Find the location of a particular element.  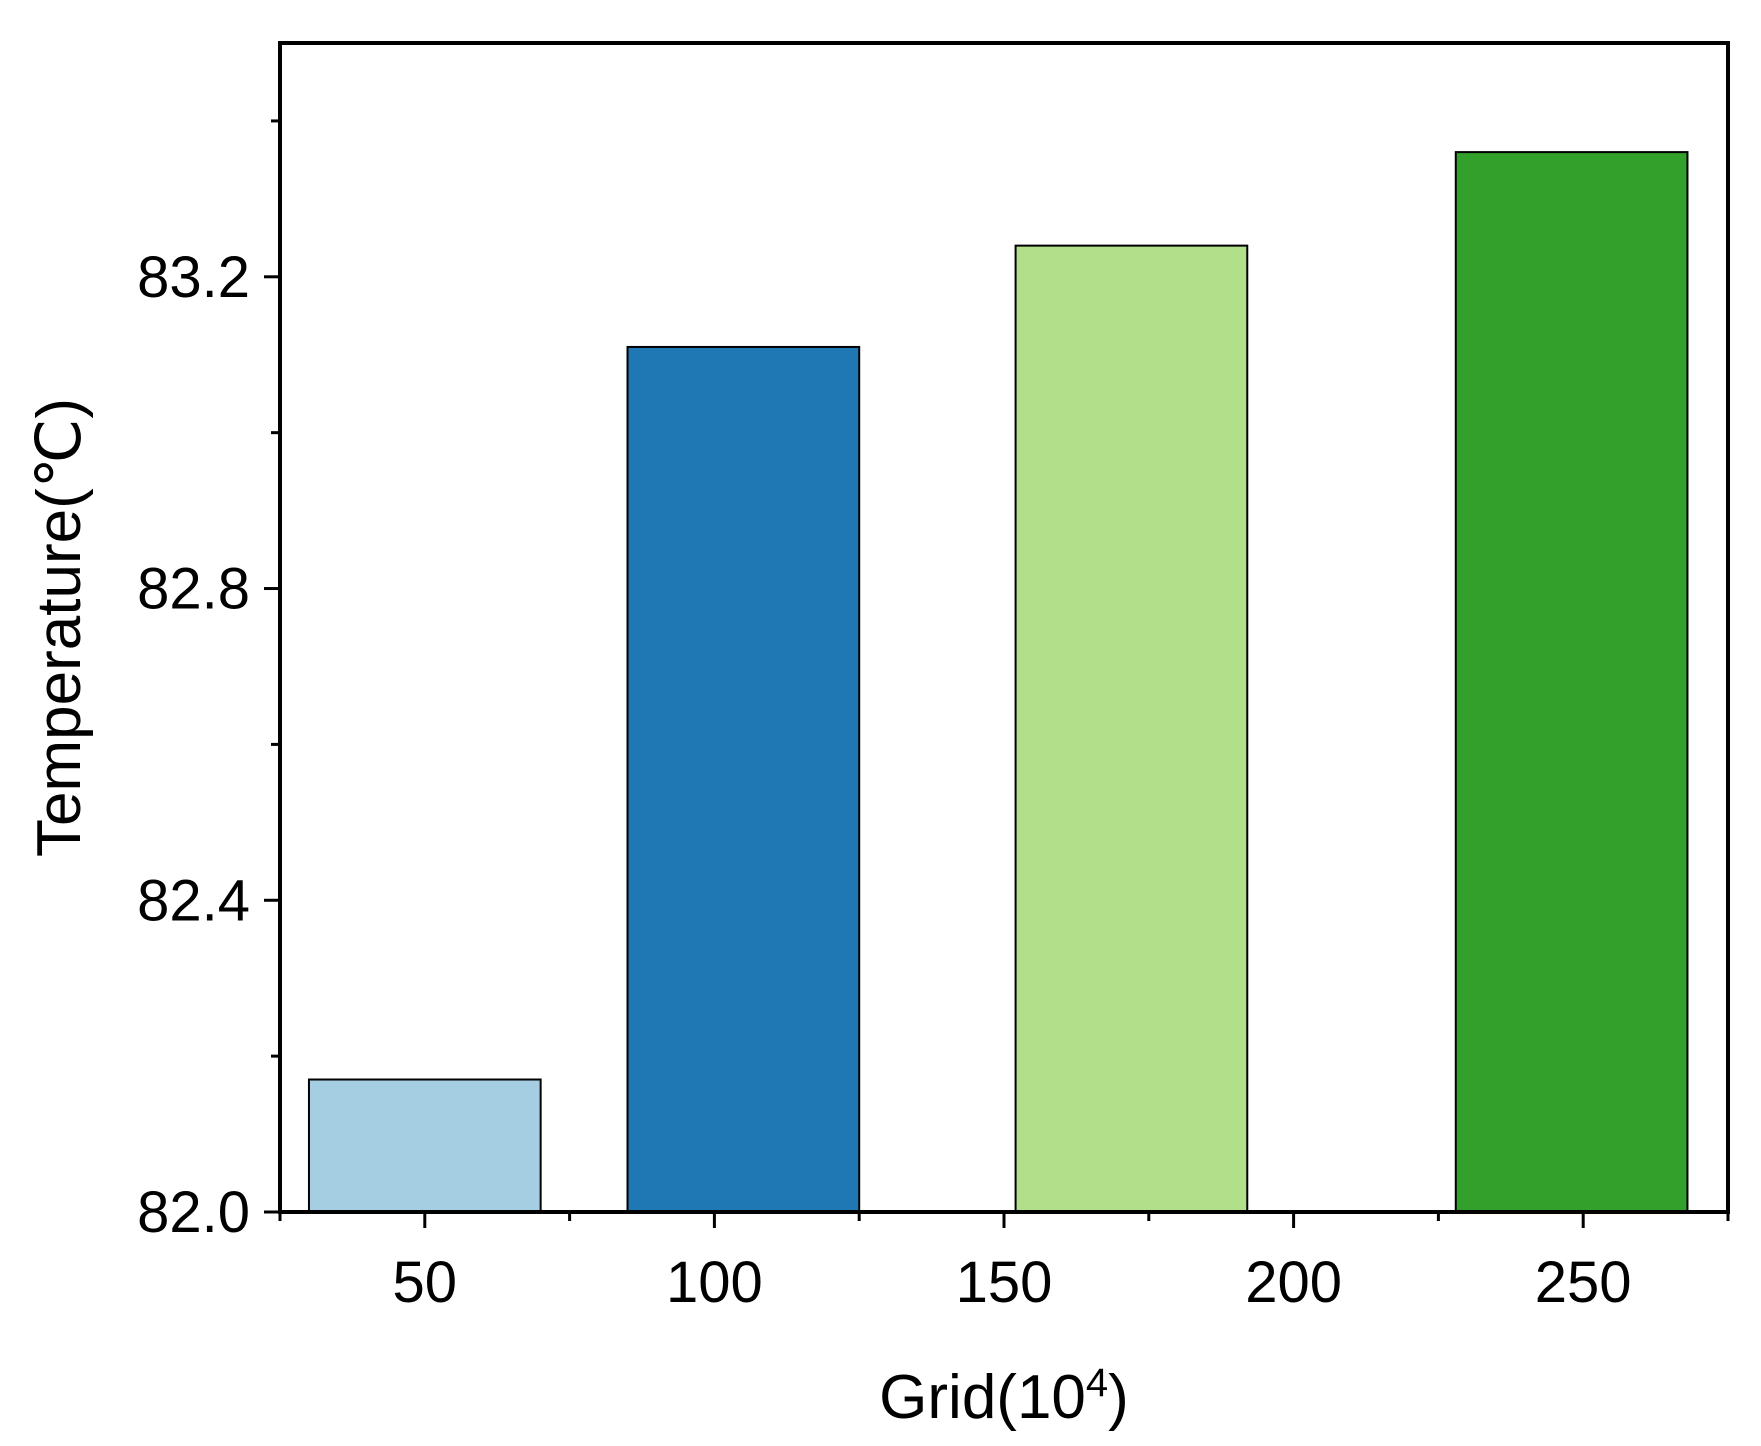

x-tick-label: 250 is located at coordinates (1583, 1282).